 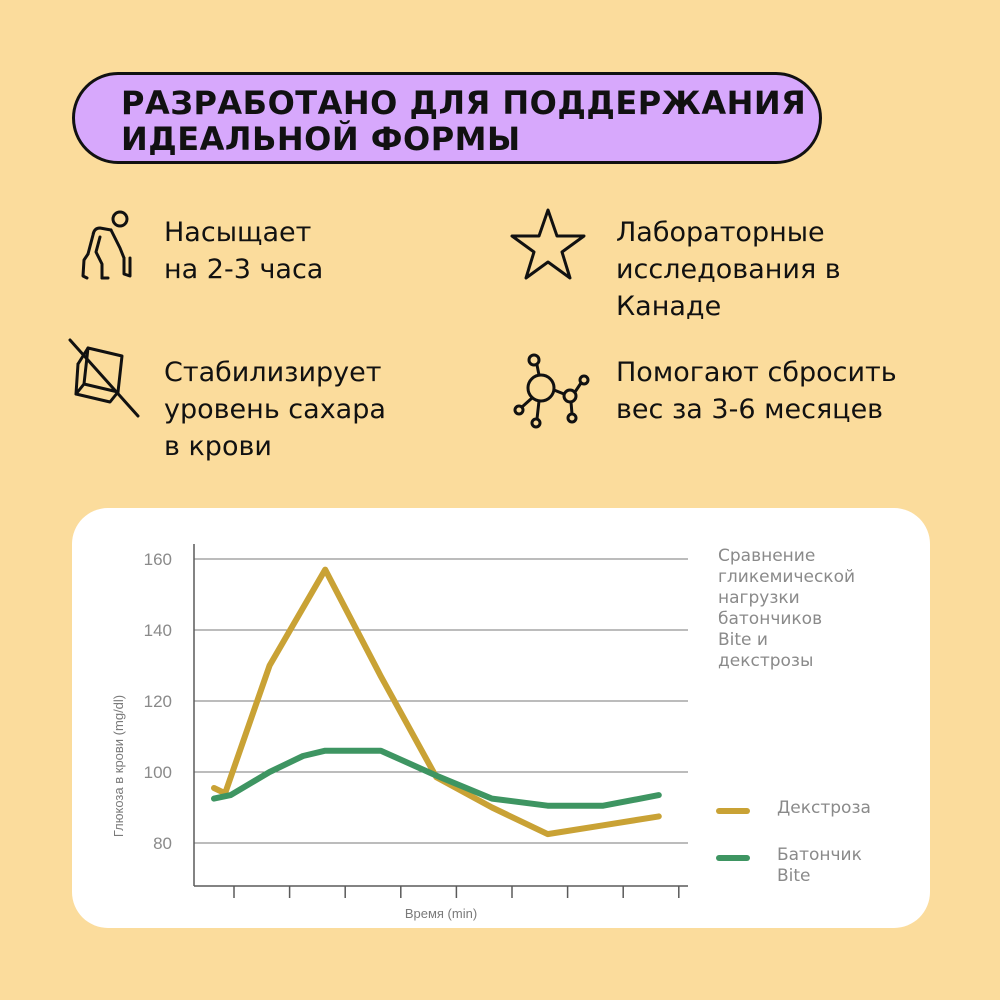 What do you see at coordinates (158, 559) in the screenshot?
I see `y-tick-label-160: 160` at bounding box center [158, 559].